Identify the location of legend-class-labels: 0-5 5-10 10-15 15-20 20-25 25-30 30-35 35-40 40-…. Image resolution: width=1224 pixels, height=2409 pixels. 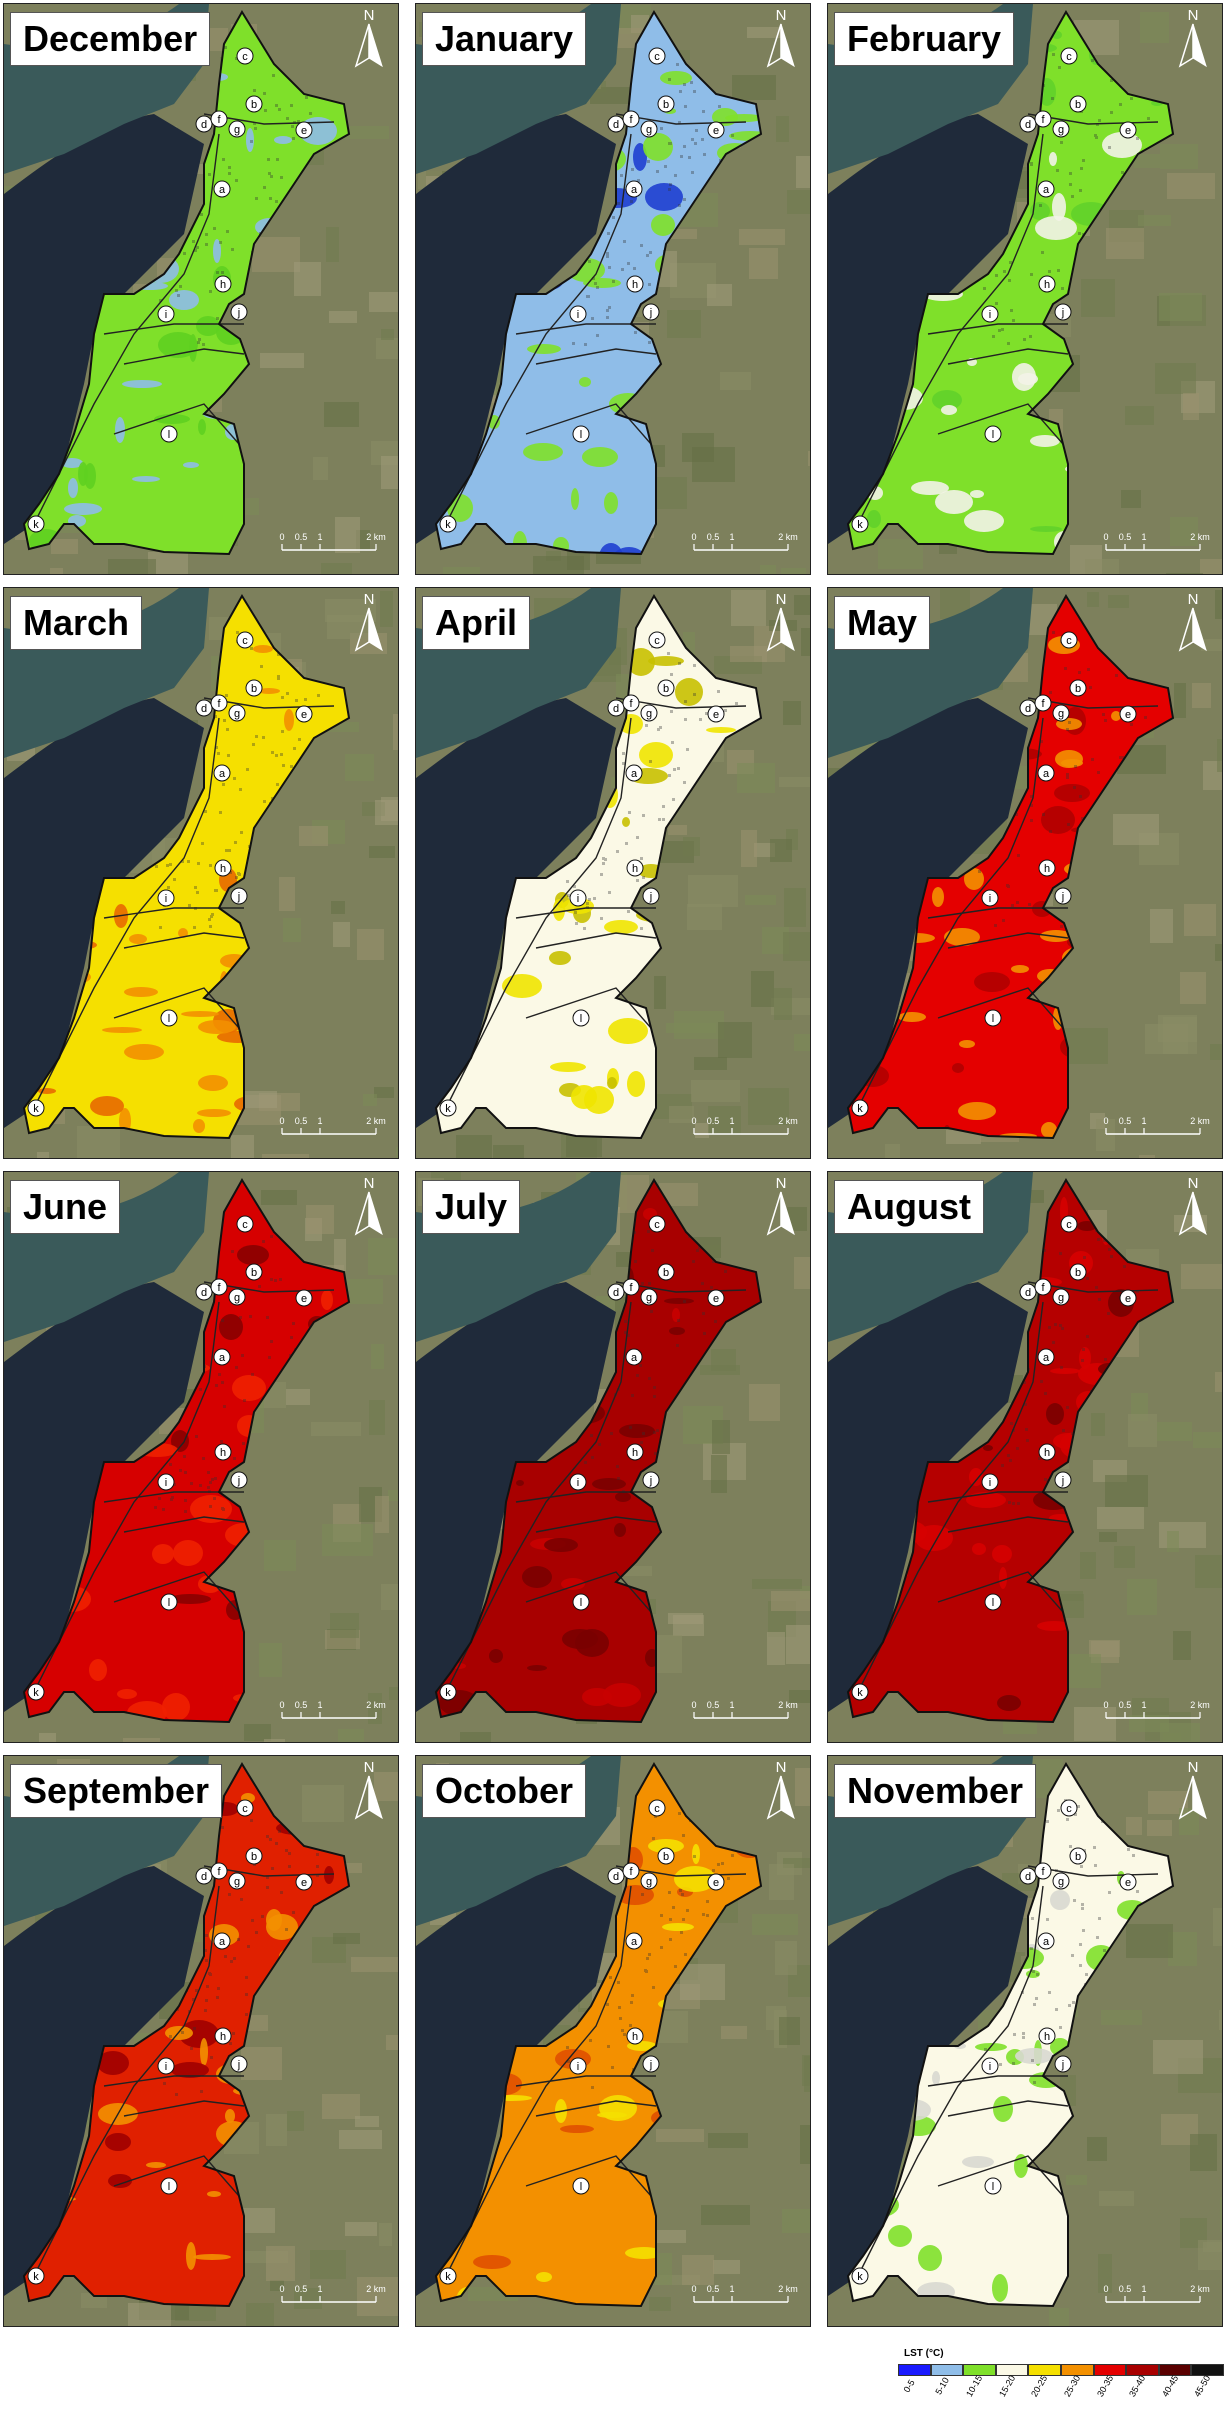
(1061, 2387).